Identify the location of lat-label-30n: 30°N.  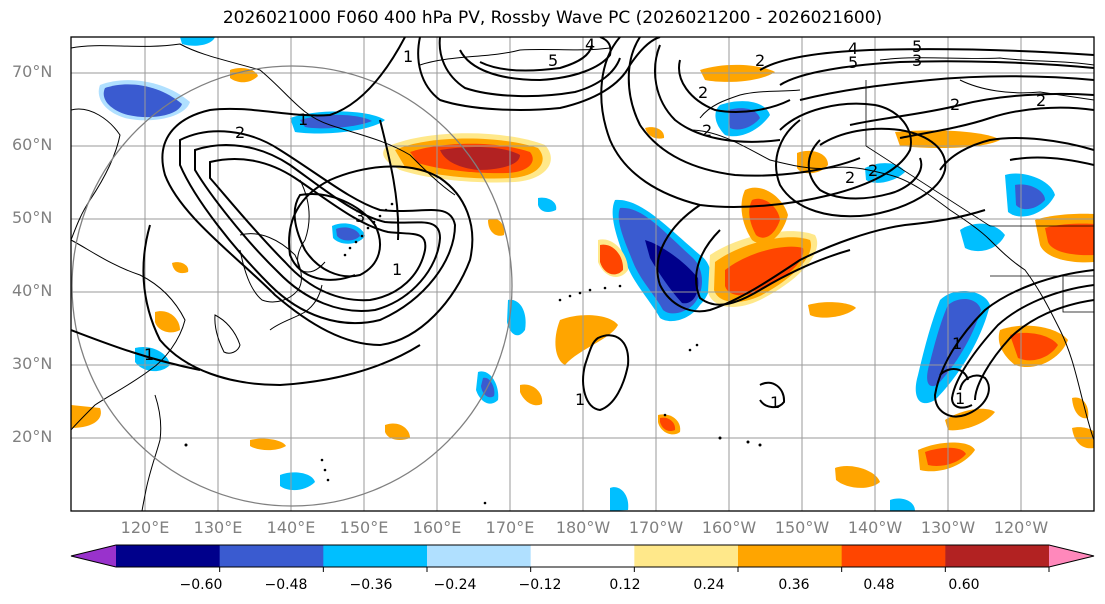
(32, 363).